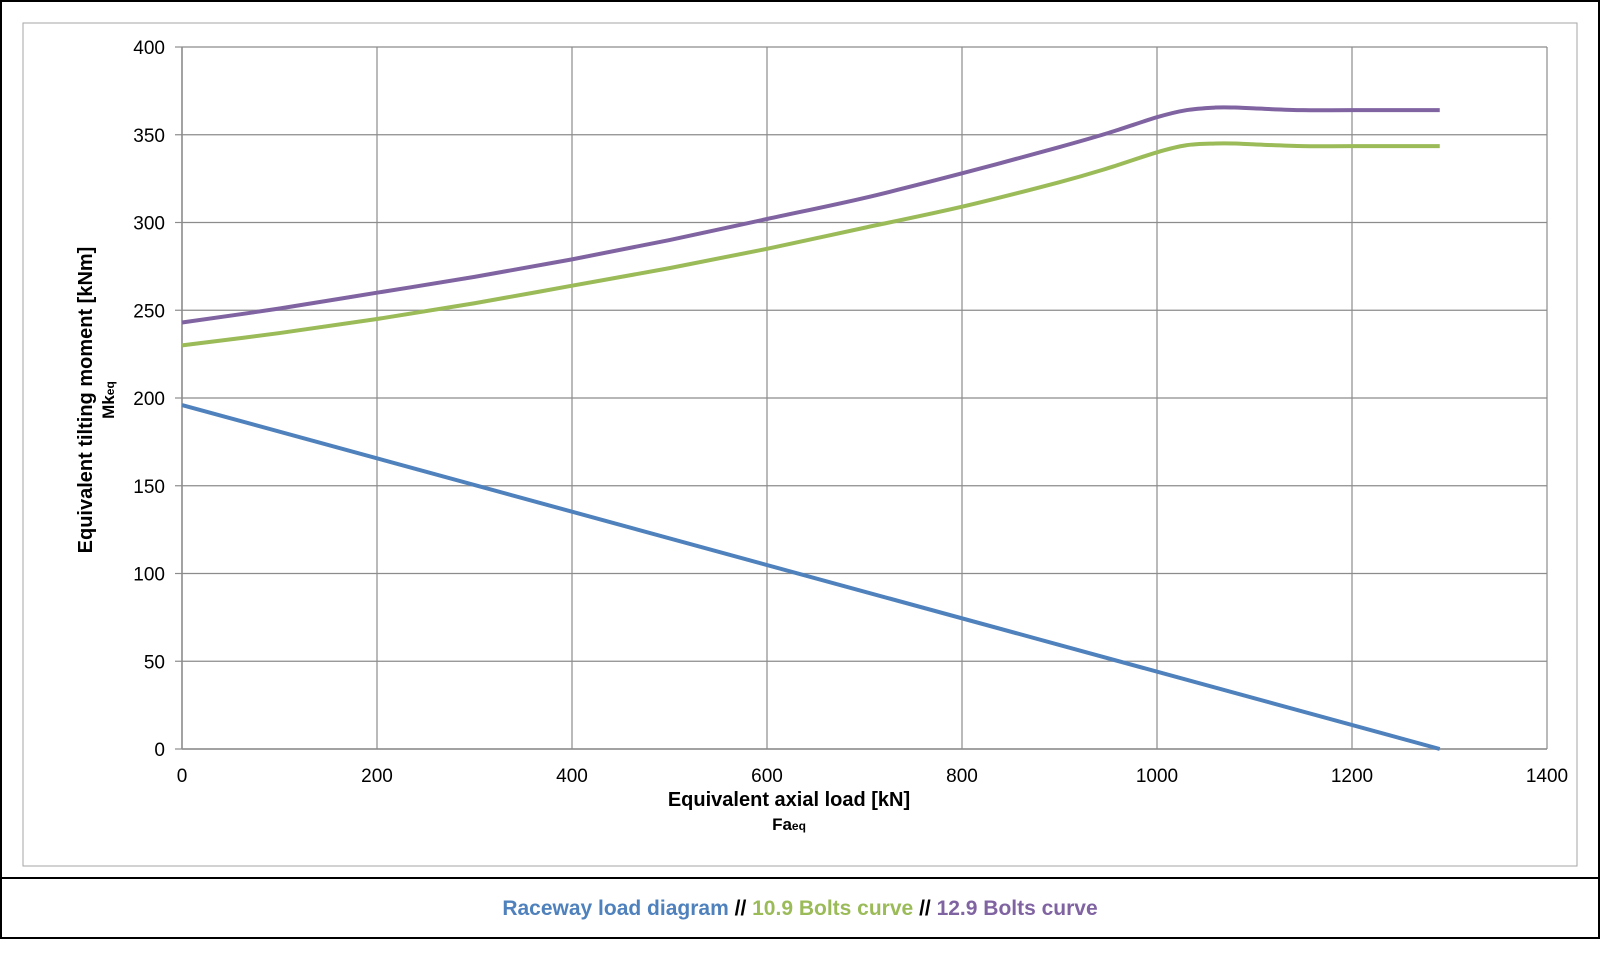 The height and width of the screenshot is (954, 1600). I want to click on x-axis-title: Equivalent axial load [kN], so click(789, 800).